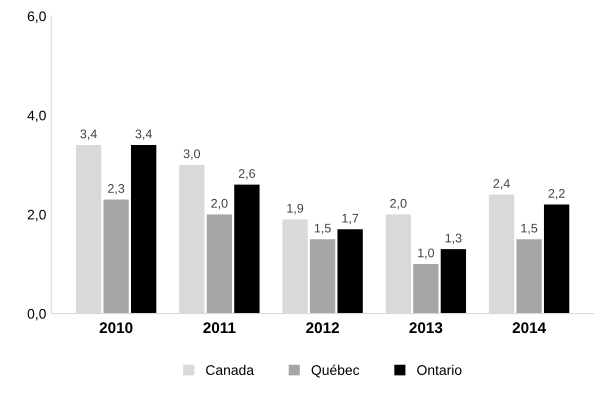 This screenshot has height=402, width=603. What do you see at coordinates (116, 189) in the screenshot?
I see `data-label: 2,3` at bounding box center [116, 189].